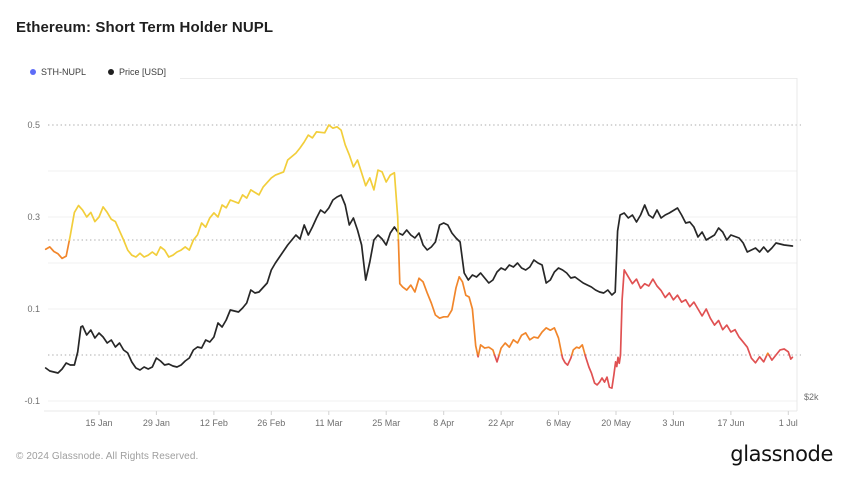  I want to click on x-tick-label: 17 Jun, so click(730, 423).